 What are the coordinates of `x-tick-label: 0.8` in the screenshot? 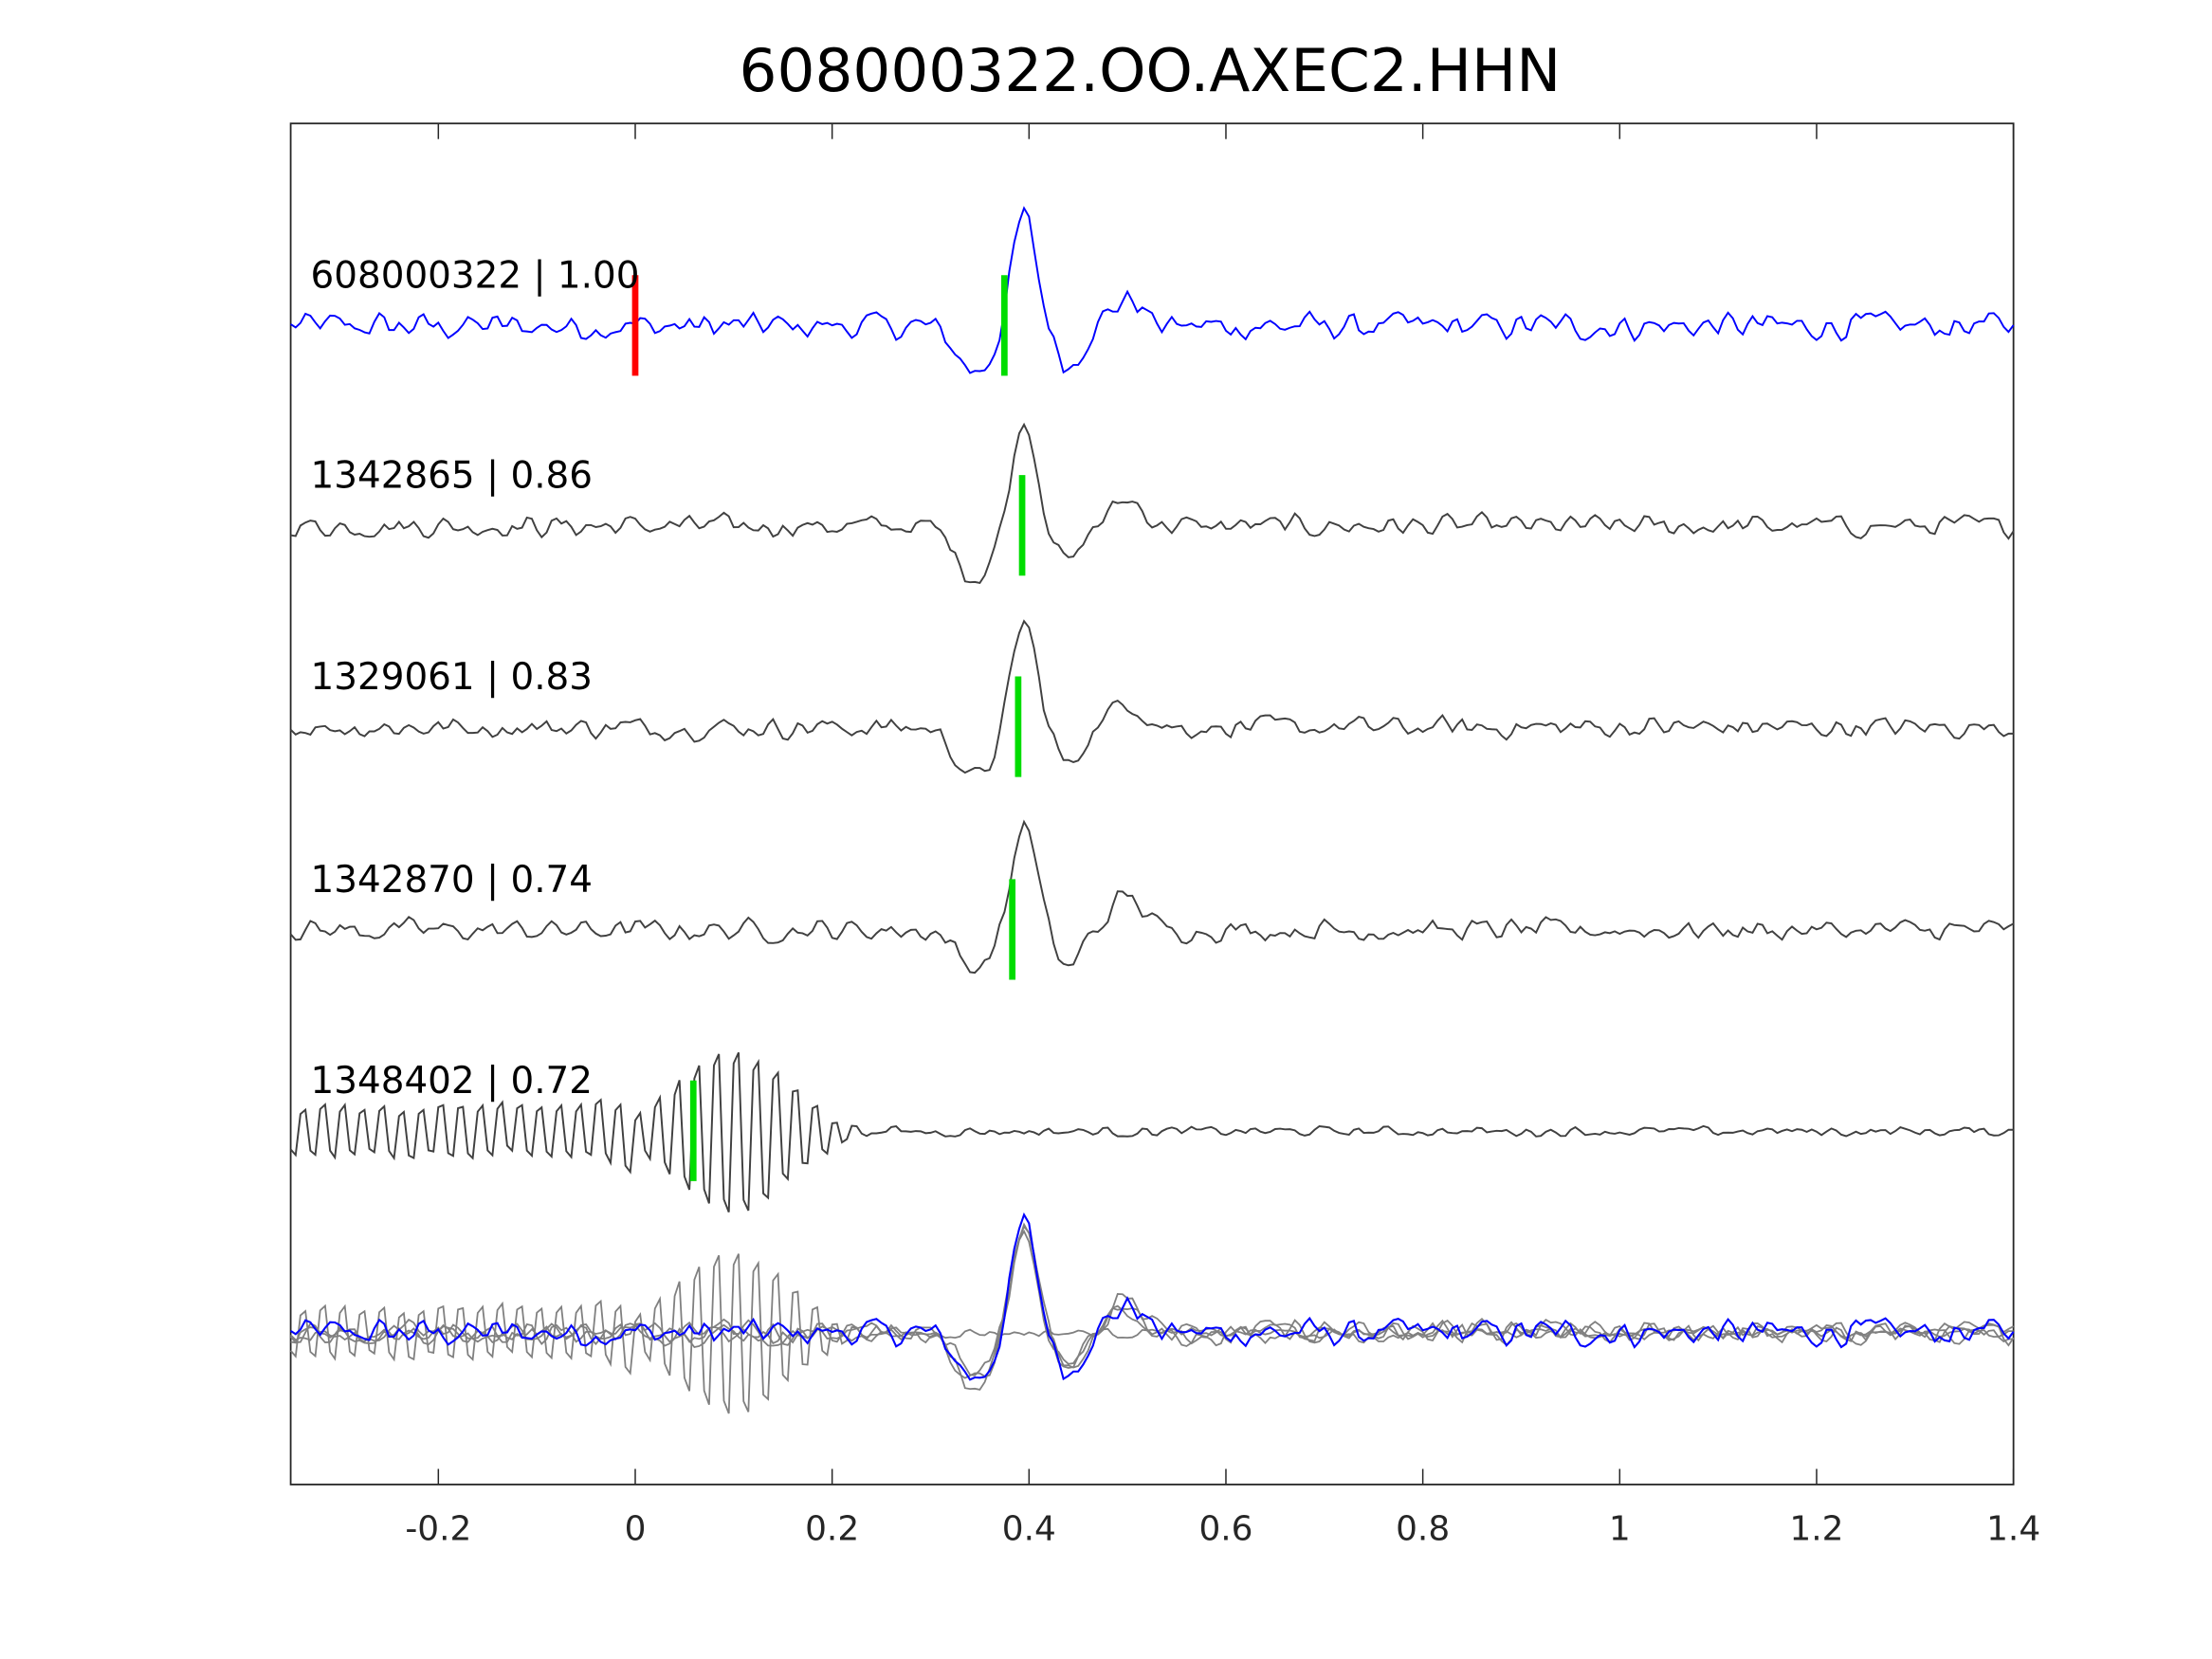 It's located at (1423, 1528).